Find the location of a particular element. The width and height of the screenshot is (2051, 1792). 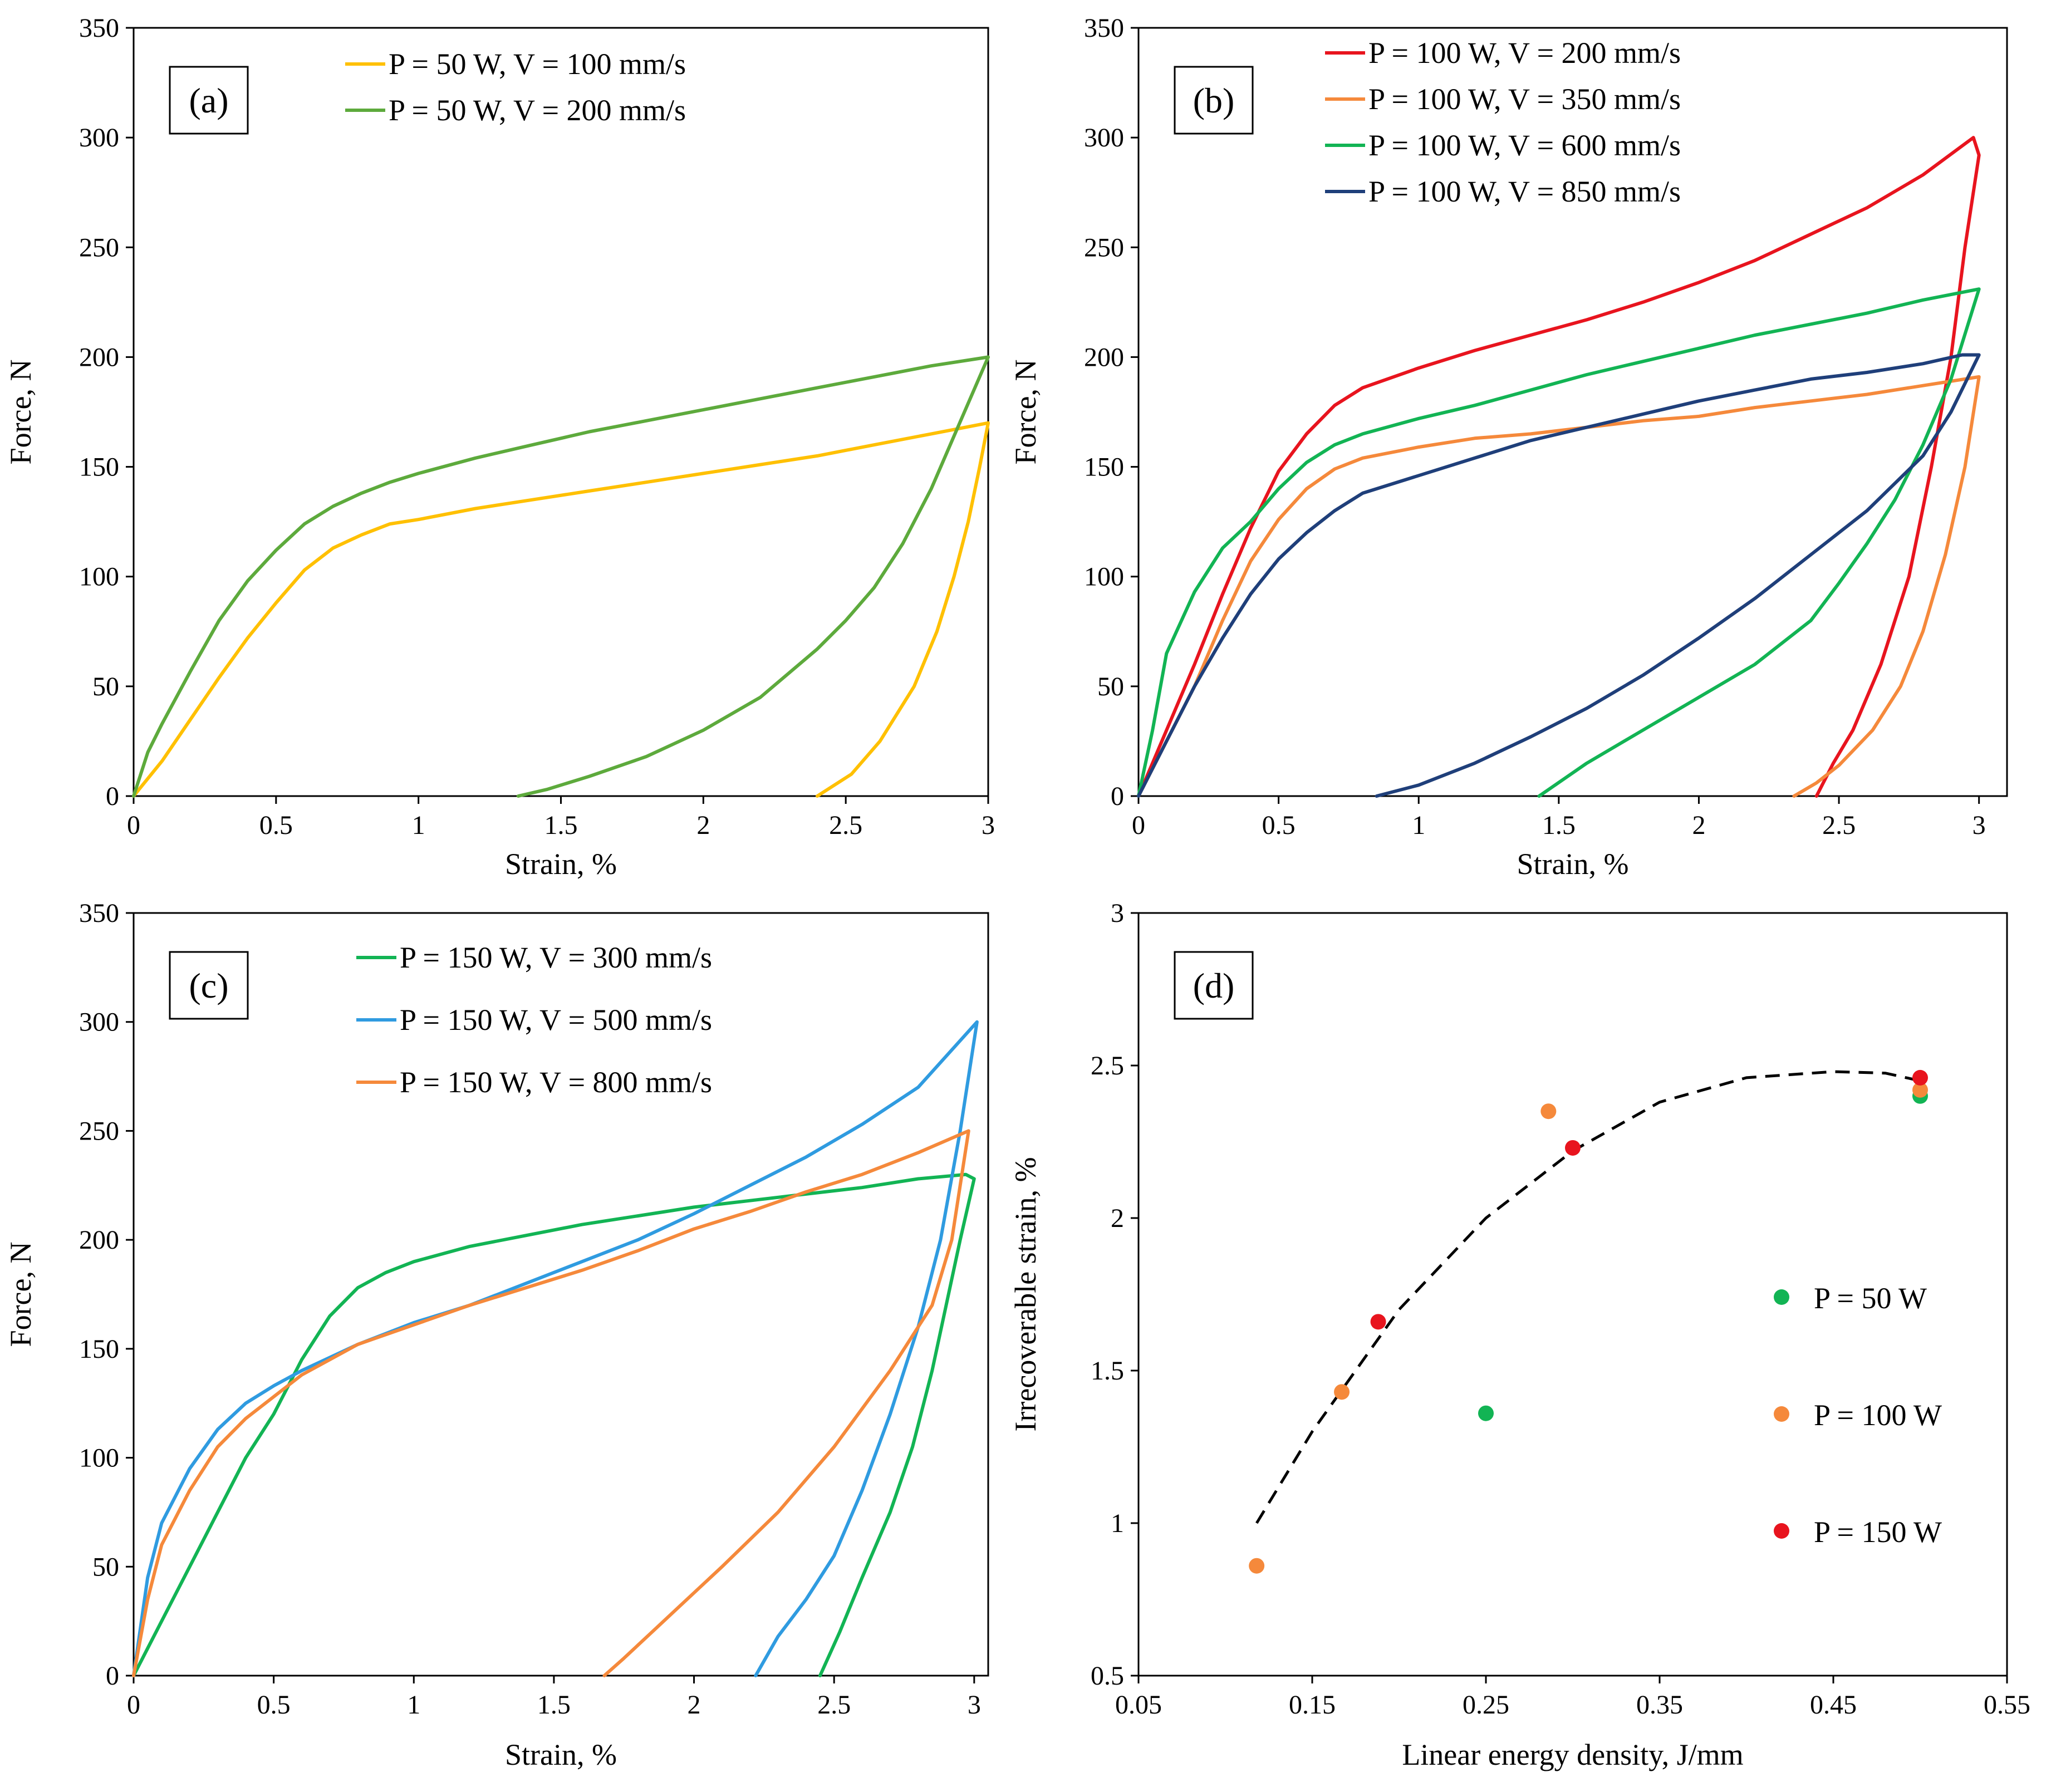

legend-label: P = 100 W is located at coordinates (1878, 1415).